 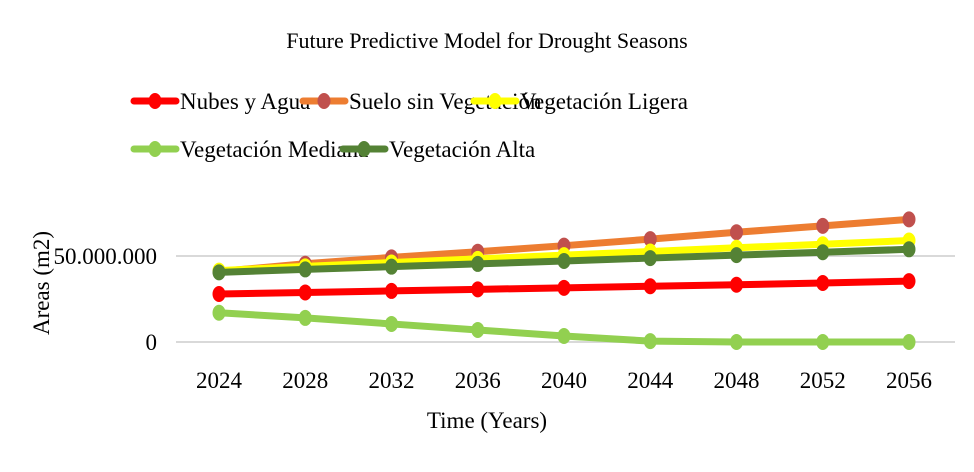 I want to click on x-axis-ticks: 2024 2028 2032 2036 2040 2044 2048 2052 2056, so click(x=564, y=380).